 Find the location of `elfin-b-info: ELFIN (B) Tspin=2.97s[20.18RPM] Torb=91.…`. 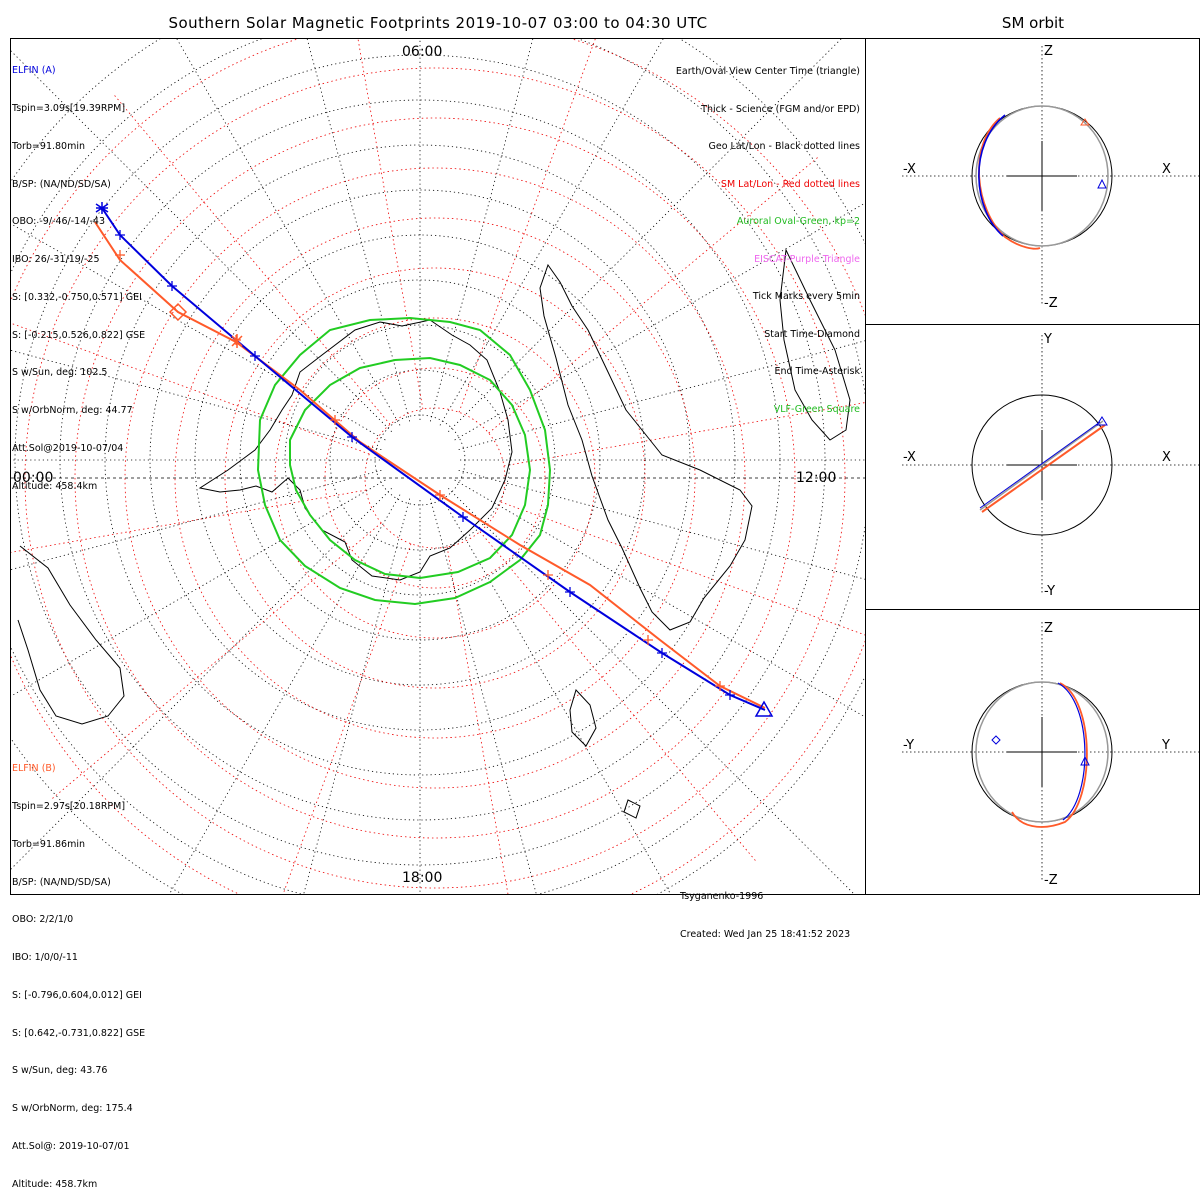

elfin-b-info: ELFIN (B) Tspin=2.97s[20.18RPM] Torb=91.… is located at coordinates (78, 971).